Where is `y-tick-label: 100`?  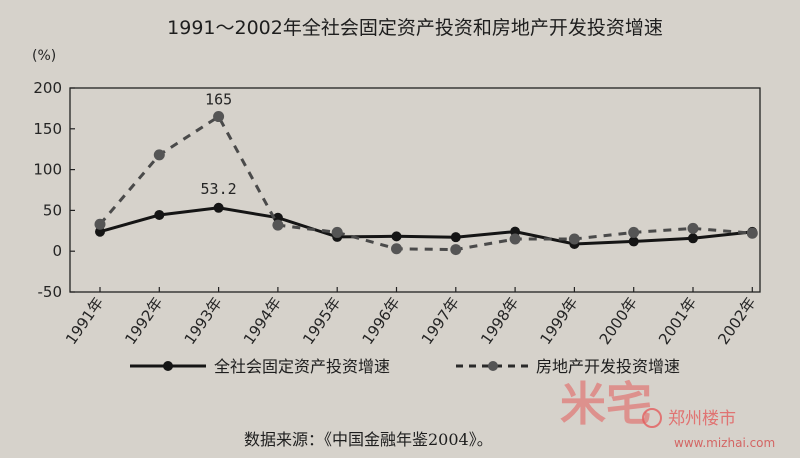 y-tick-label: 100 is located at coordinates (47, 170).